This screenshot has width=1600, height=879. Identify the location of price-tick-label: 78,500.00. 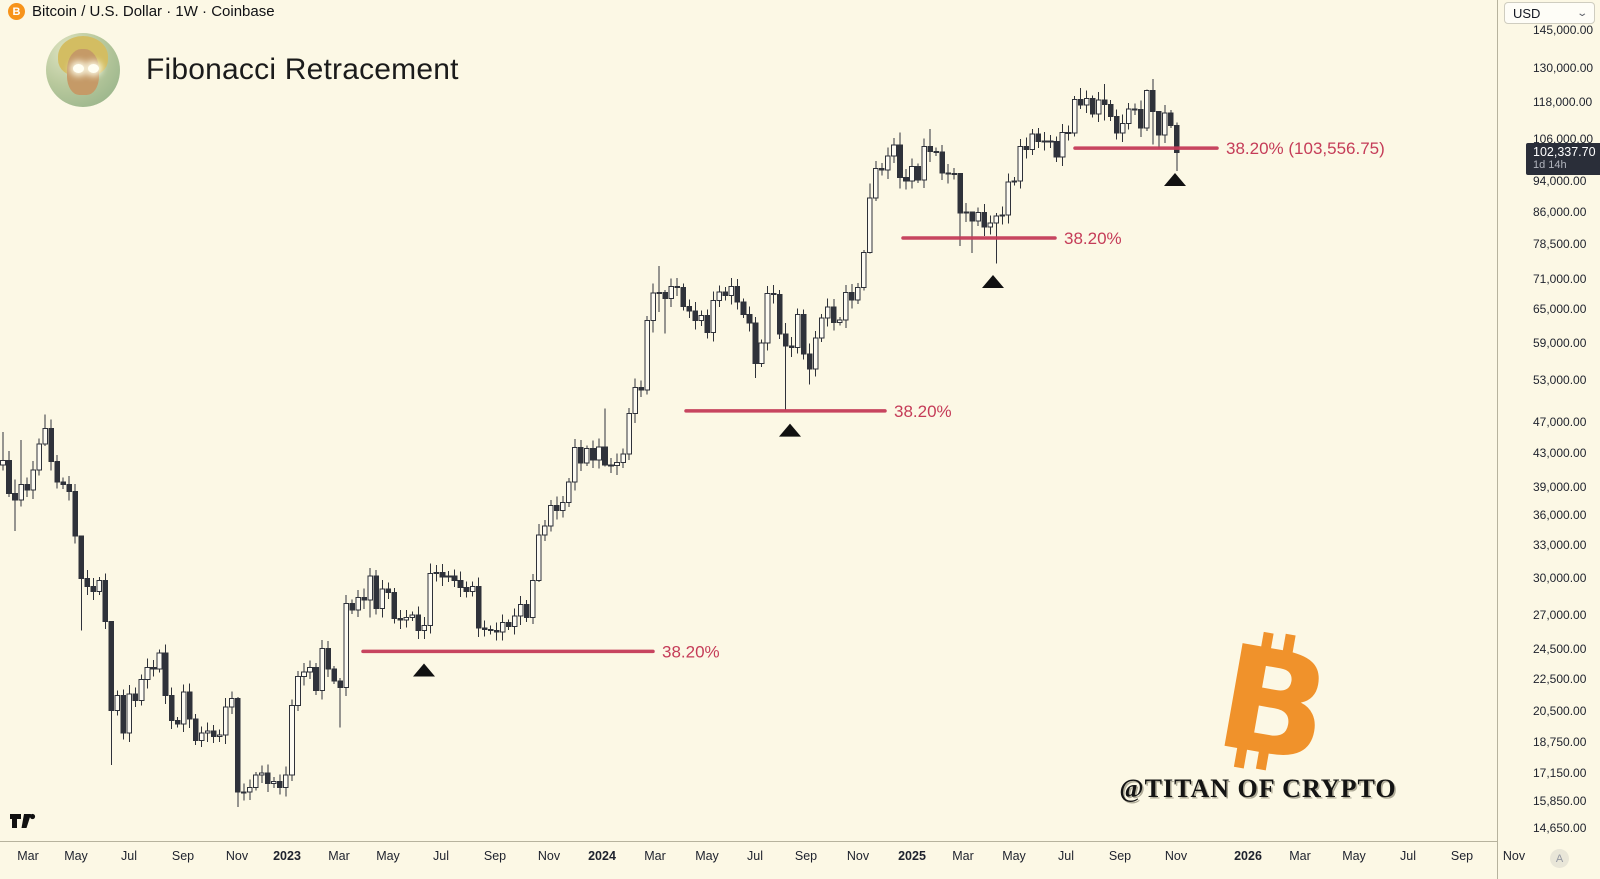
(1560, 243).